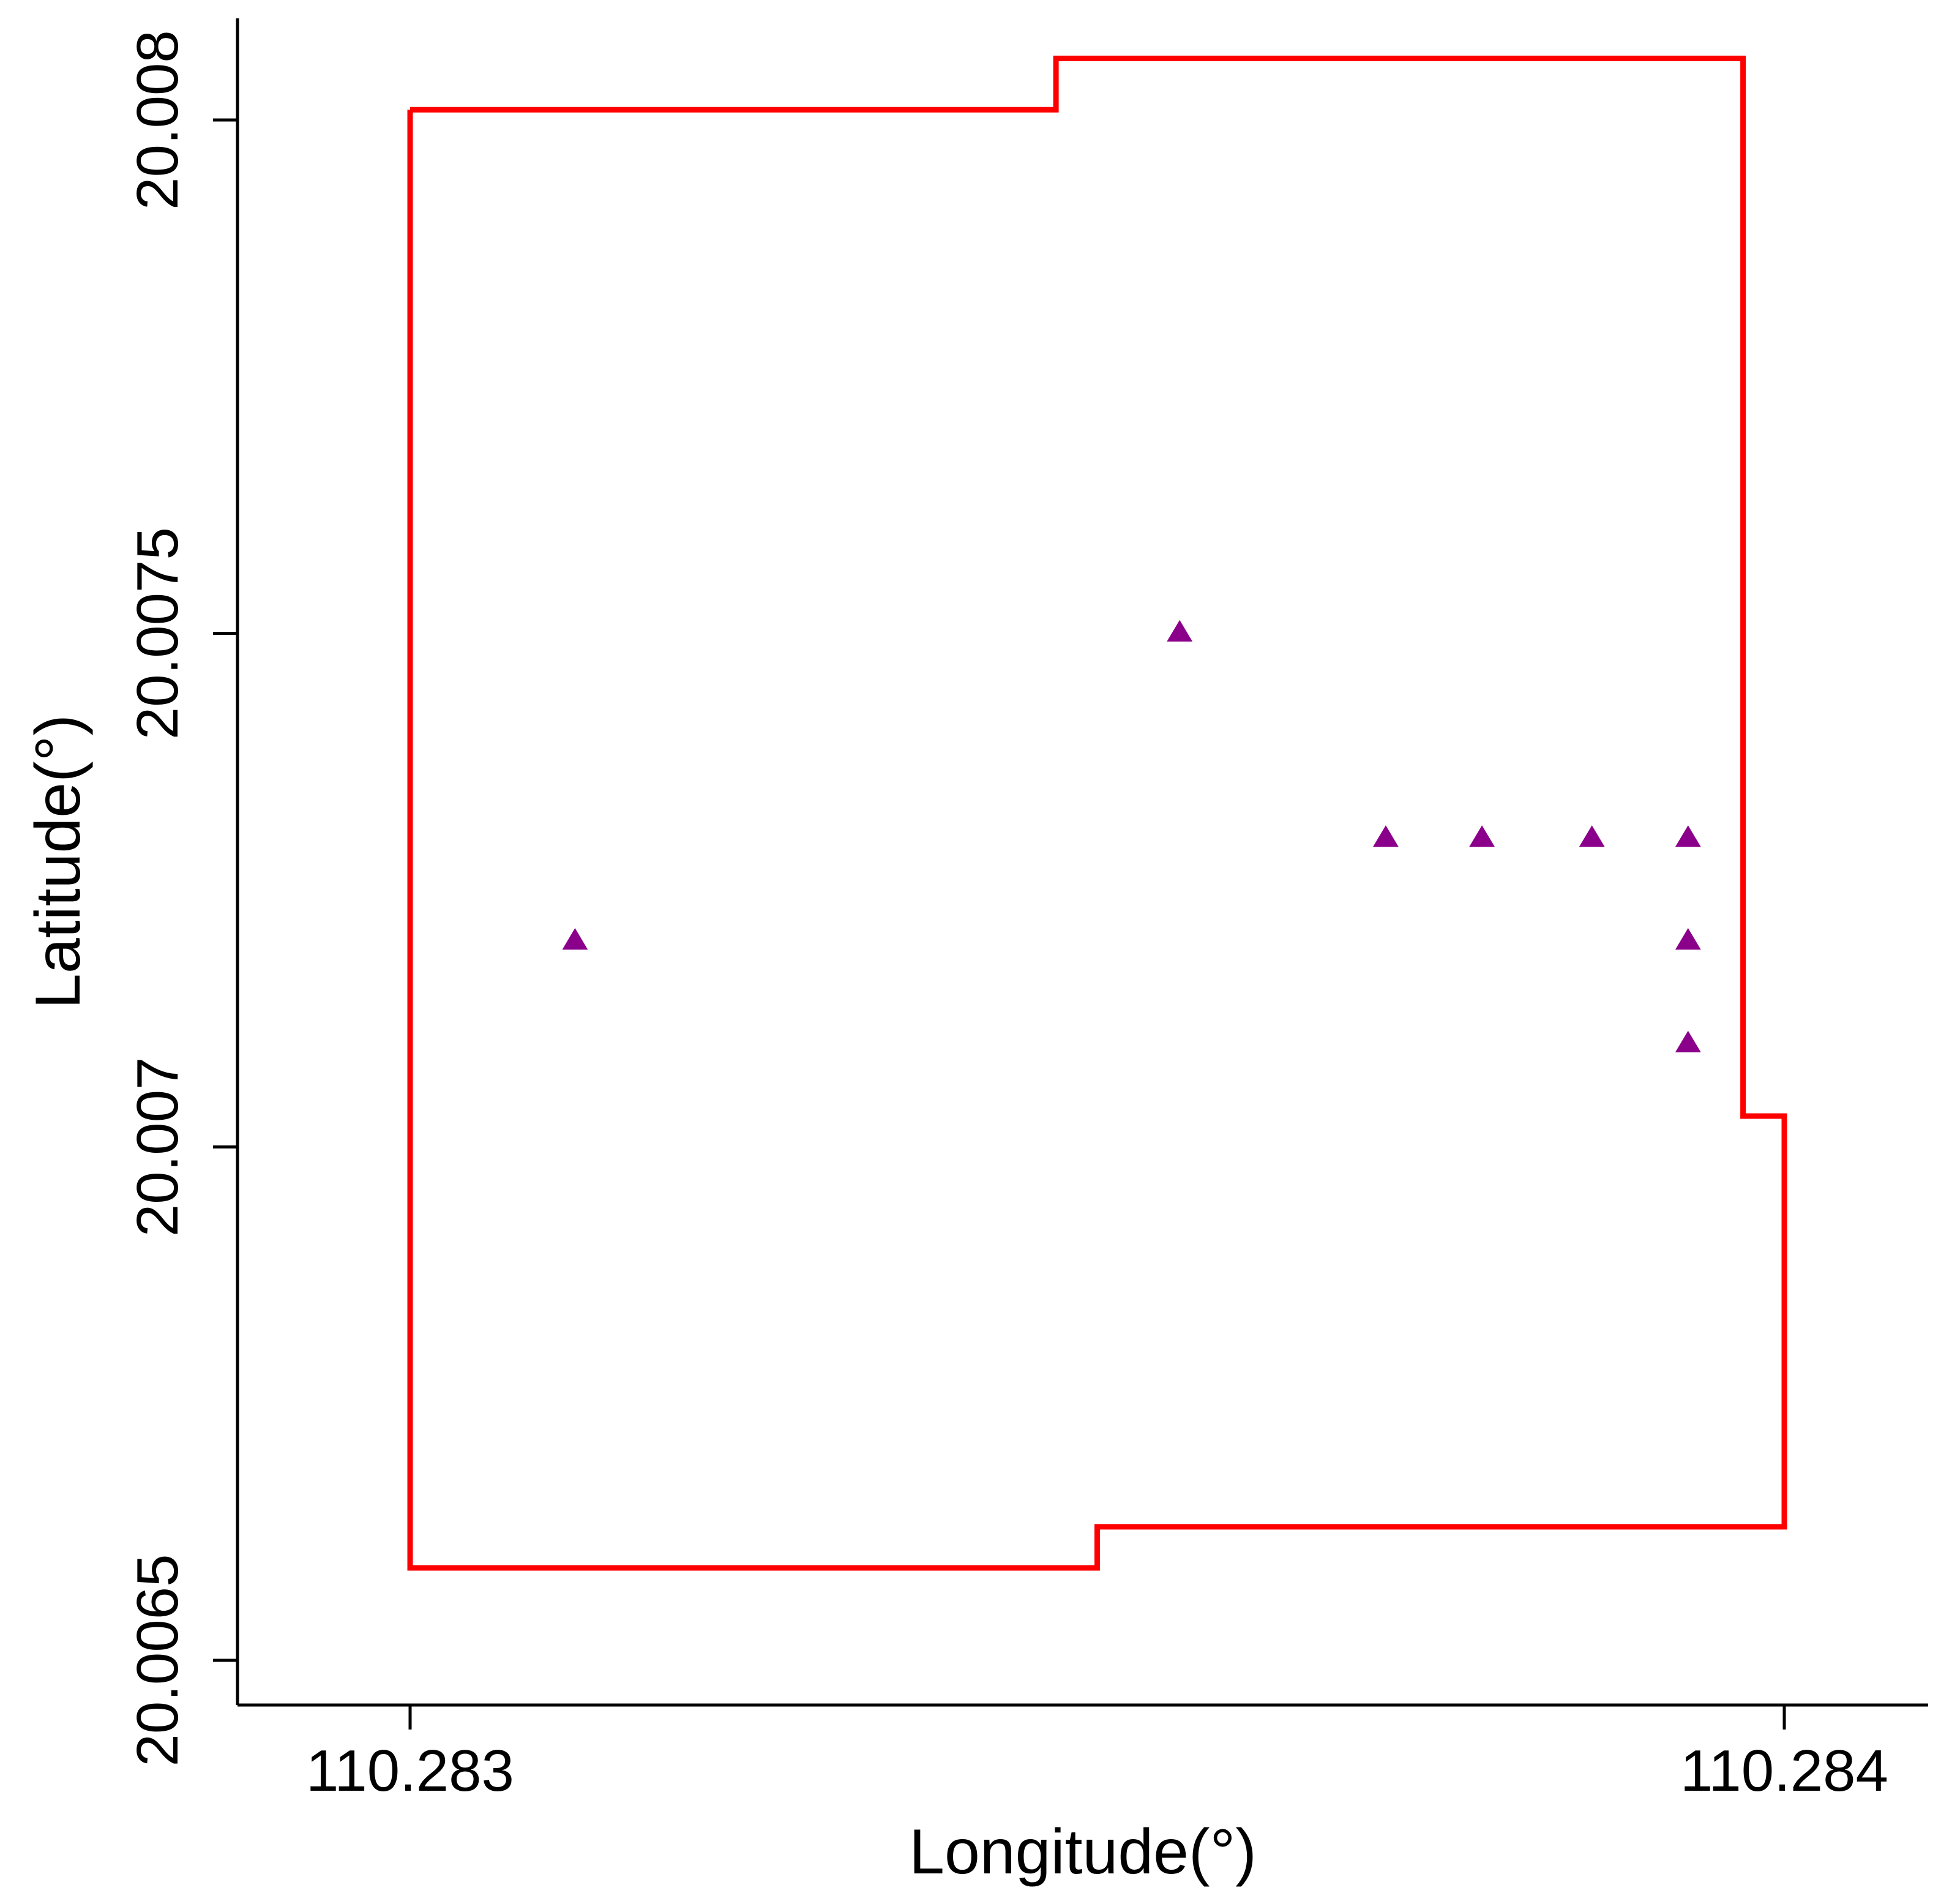  Describe the element at coordinates (157, 120) in the screenshot. I see `y-tick-label: 20.008` at that location.